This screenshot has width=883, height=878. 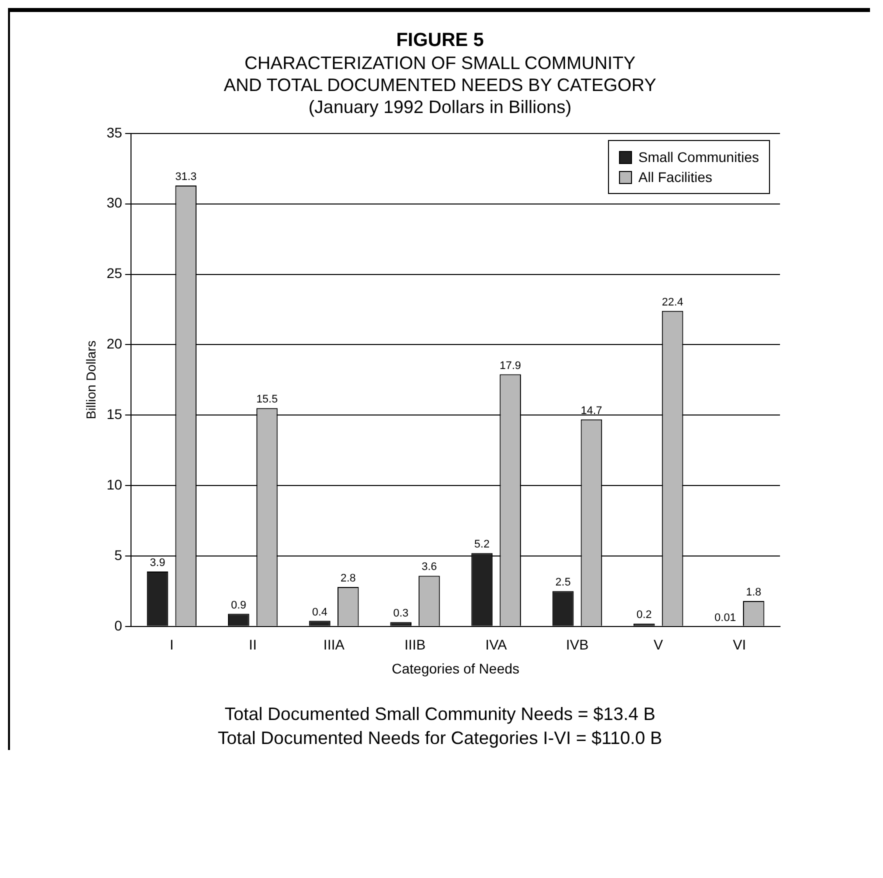 What do you see at coordinates (118, 554) in the screenshot?
I see `y-tick-label: 5` at bounding box center [118, 554].